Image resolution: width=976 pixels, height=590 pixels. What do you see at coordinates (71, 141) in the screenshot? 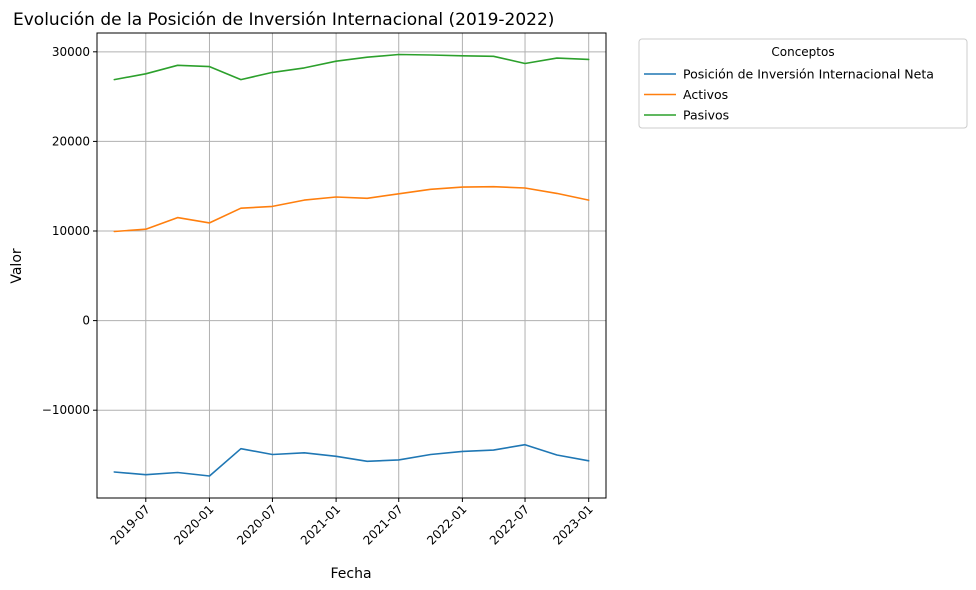
I see `y-tick-label: 20000` at bounding box center [71, 141].